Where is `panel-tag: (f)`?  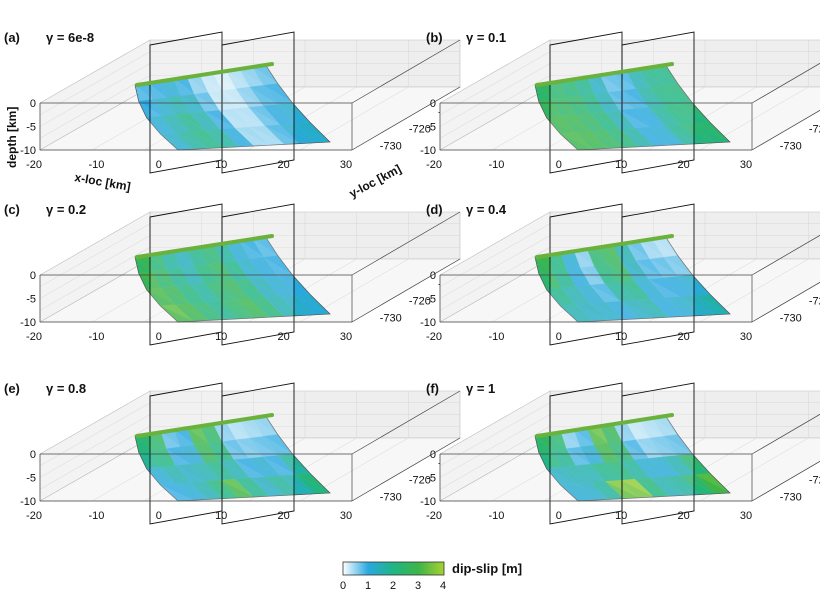 panel-tag: (f) is located at coordinates (432, 388).